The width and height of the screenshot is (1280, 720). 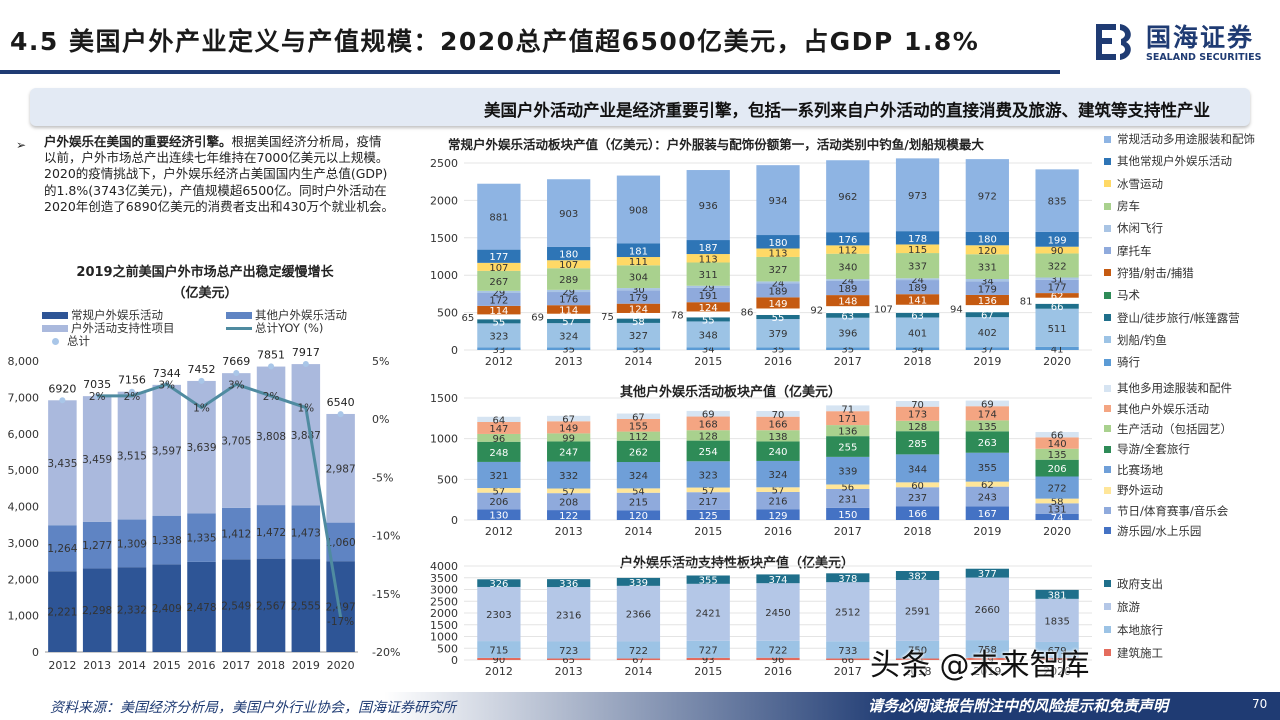 What do you see at coordinates (778, 660) in the screenshot?
I see `bar-value-label: 96` at bounding box center [778, 660].